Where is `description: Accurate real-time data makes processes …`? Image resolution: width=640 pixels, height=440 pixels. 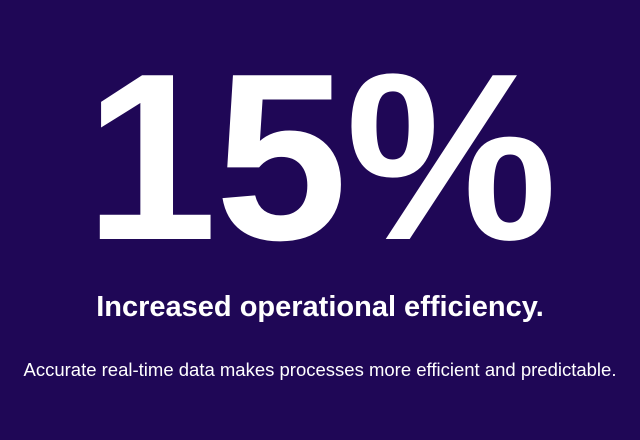 description: Accurate real-time data makes processes … is located at coordinates (320, 369).